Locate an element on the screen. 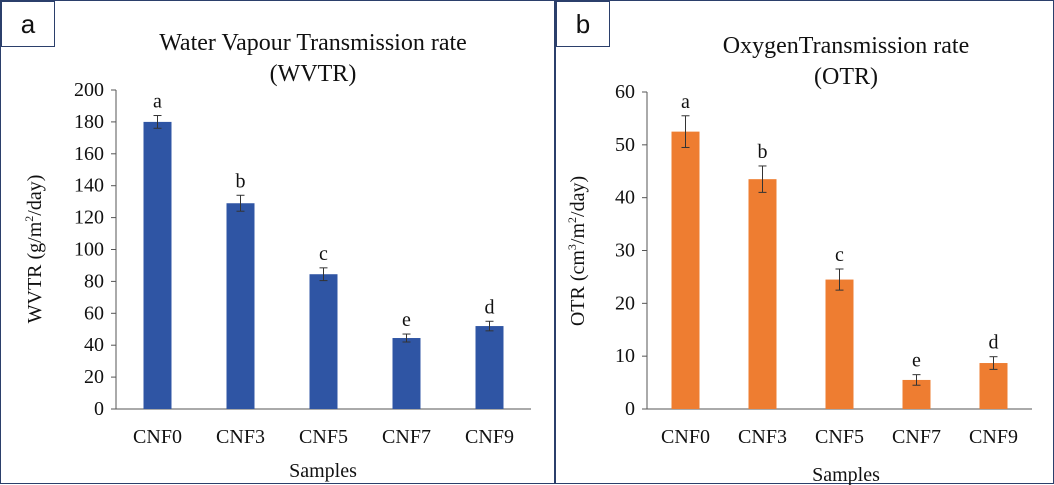 The height and width of the screenshot is (485, 1054). chart-title-line1: OxygenTransmission rate is located at coordinates (846, 46).